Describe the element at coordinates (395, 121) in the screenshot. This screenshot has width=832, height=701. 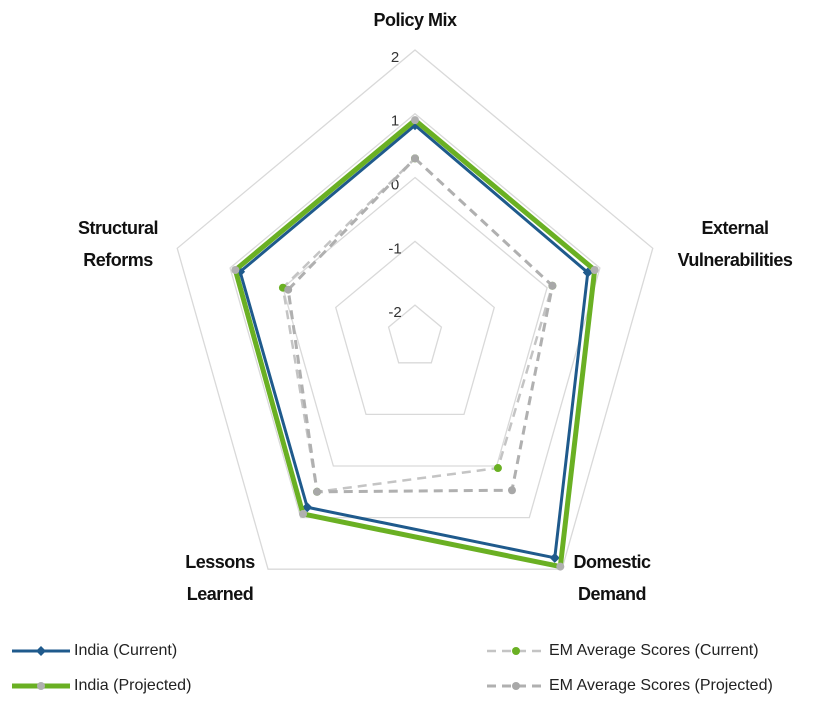
I see `tick-label: 1` at that location.